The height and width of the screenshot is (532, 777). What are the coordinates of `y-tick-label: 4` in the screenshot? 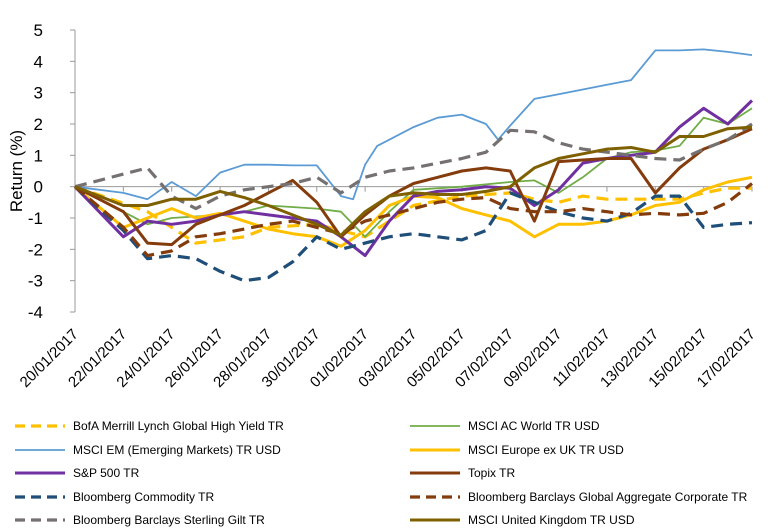 It's located at (38, 61).